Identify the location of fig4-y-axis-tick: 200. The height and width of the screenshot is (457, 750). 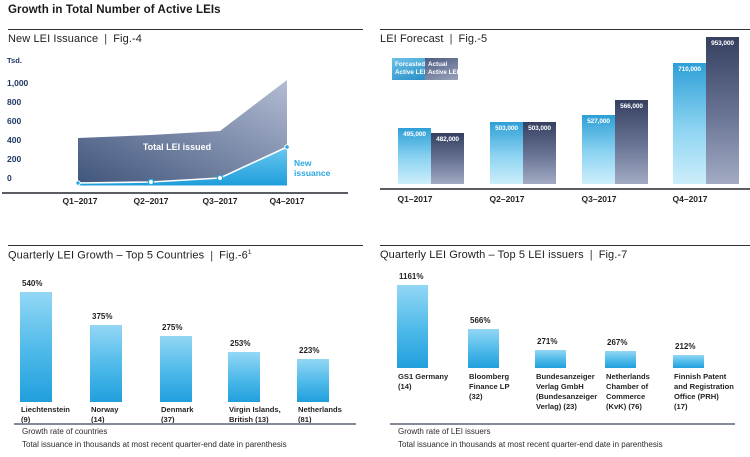
(14, 159).